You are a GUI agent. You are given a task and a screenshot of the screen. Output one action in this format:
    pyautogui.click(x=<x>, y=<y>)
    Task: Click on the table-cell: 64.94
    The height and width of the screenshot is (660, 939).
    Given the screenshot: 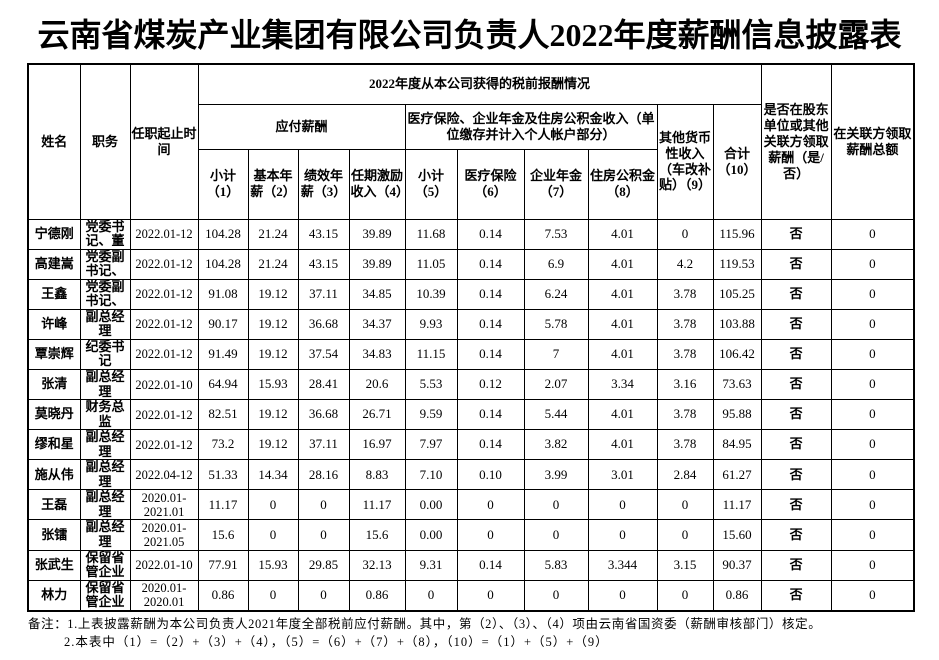 What is the action you would take?
    pyautogui.click(x=223, y=384)
    